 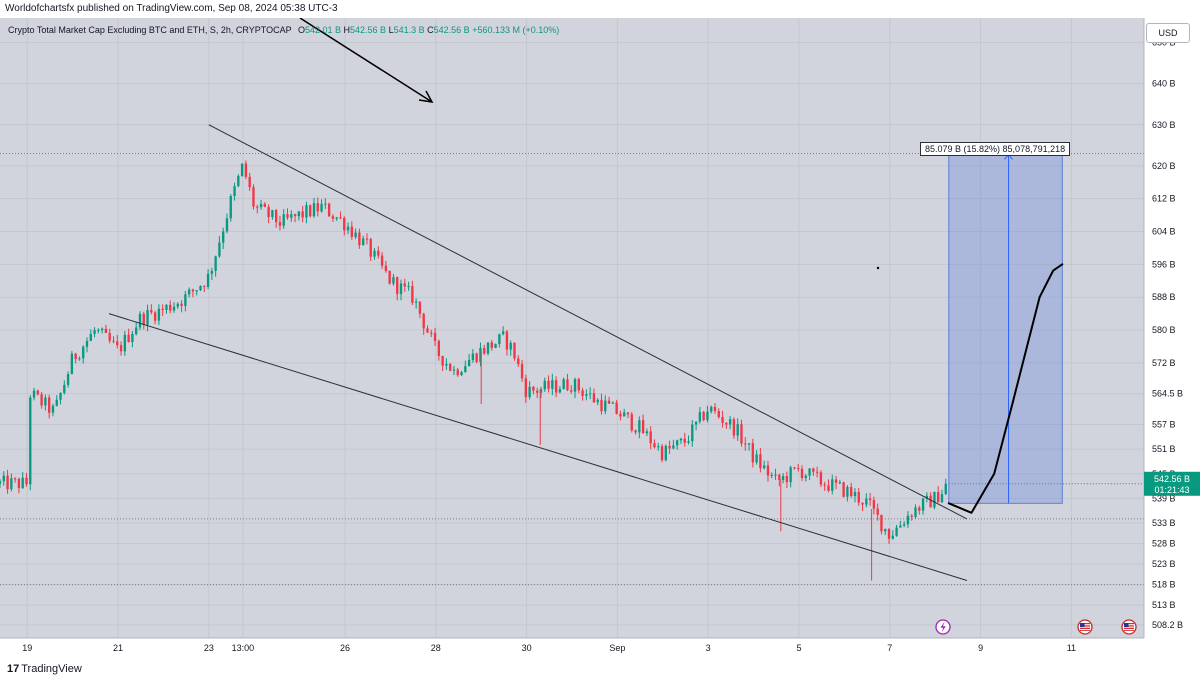 I want to click on price-axis, so click(x=1172, y=338).